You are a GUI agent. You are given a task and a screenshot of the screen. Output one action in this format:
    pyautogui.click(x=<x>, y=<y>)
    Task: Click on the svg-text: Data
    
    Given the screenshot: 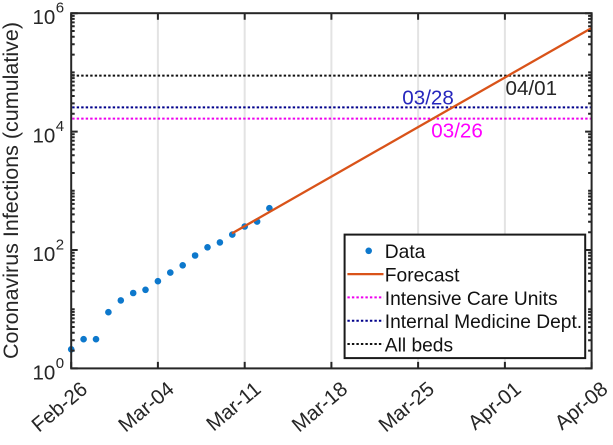 What is the action you would take?
    pyautogui.click(x=405, y=252)
    